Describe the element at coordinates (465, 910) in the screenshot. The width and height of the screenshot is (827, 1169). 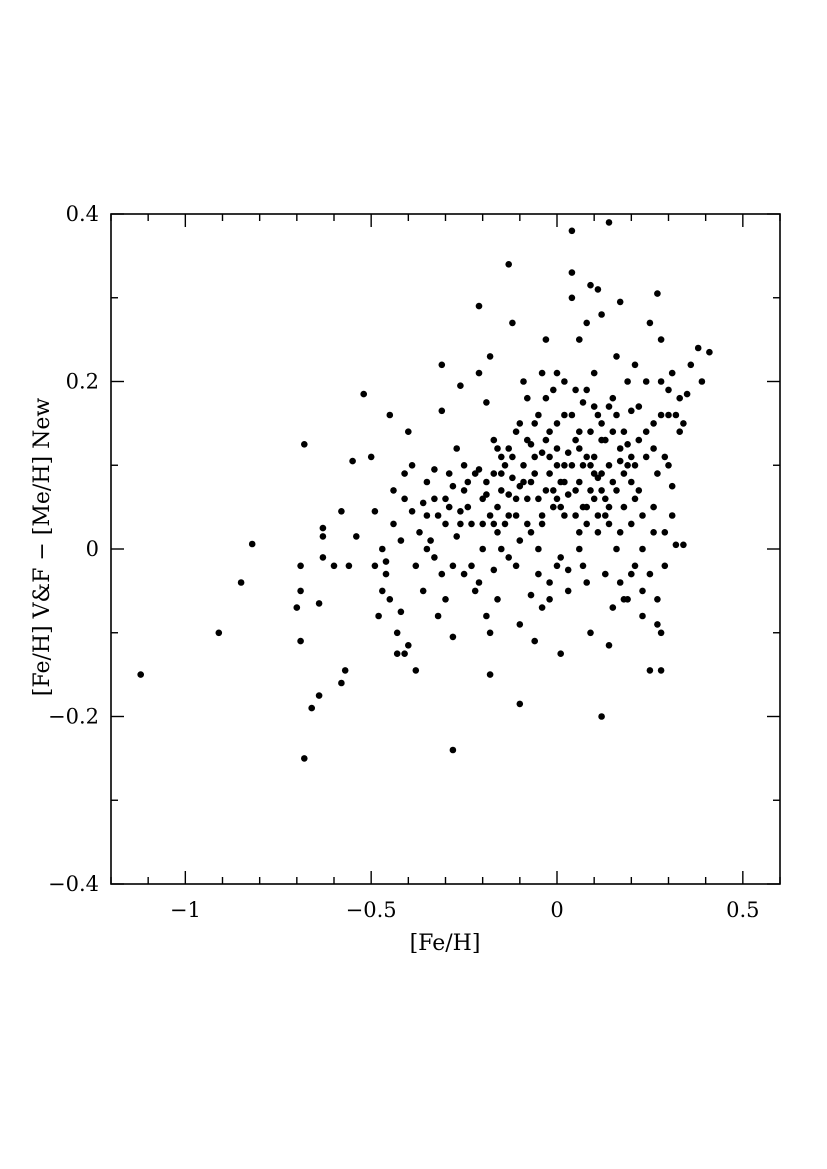
I see `x-tick-labels: −1 −0.5 0 0.5` at that location.